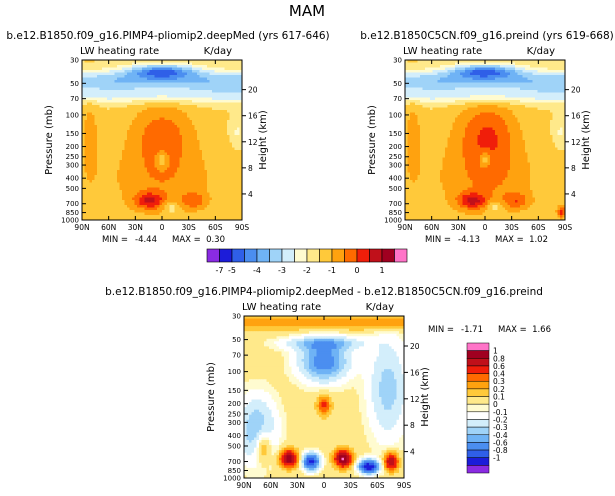  Describe the element at coordinates (72, 189) in the screenshot. I see `y-tick-label: 500` at that location.